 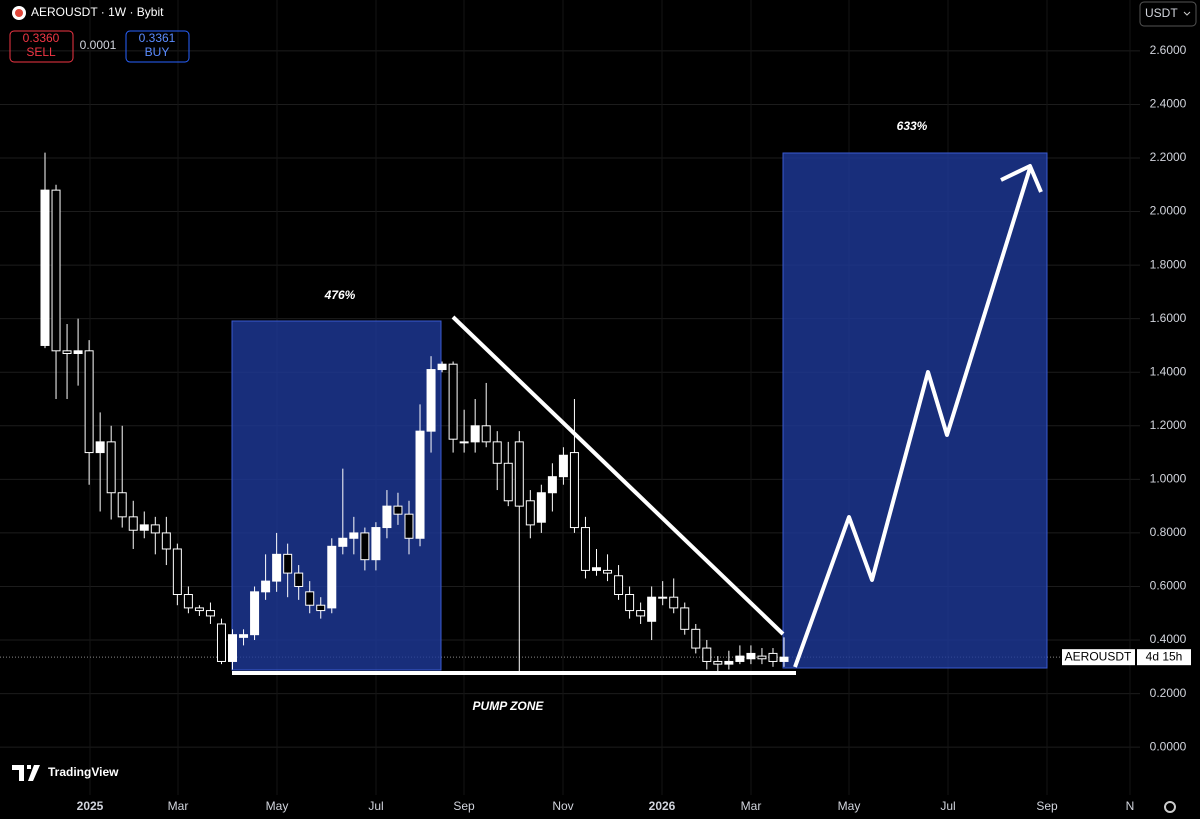 What do you see at coordinates (1187, 13) in the screenshot?
I see `caret` at bounding box center [1187, 13].